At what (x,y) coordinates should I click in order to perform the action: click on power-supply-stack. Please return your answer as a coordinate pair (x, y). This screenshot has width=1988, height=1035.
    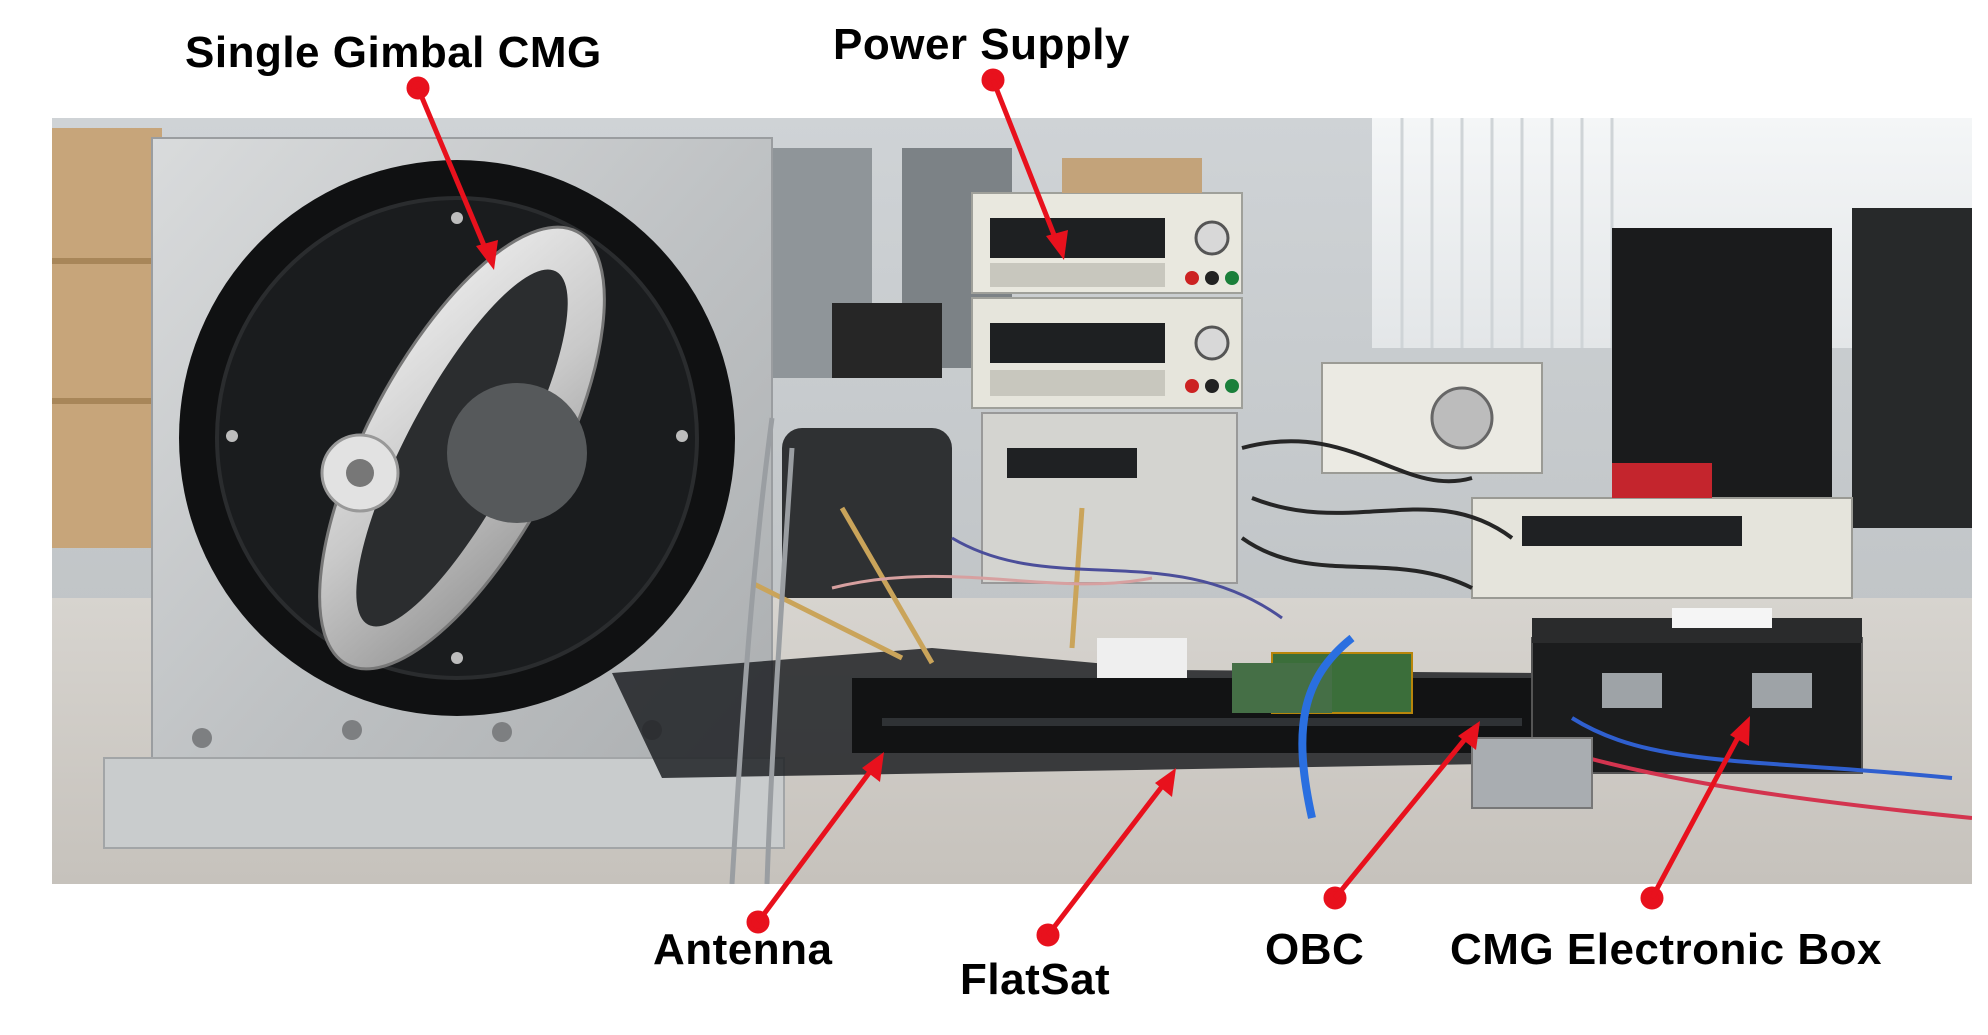
    Looking at the image, I should click on (1107, 371).